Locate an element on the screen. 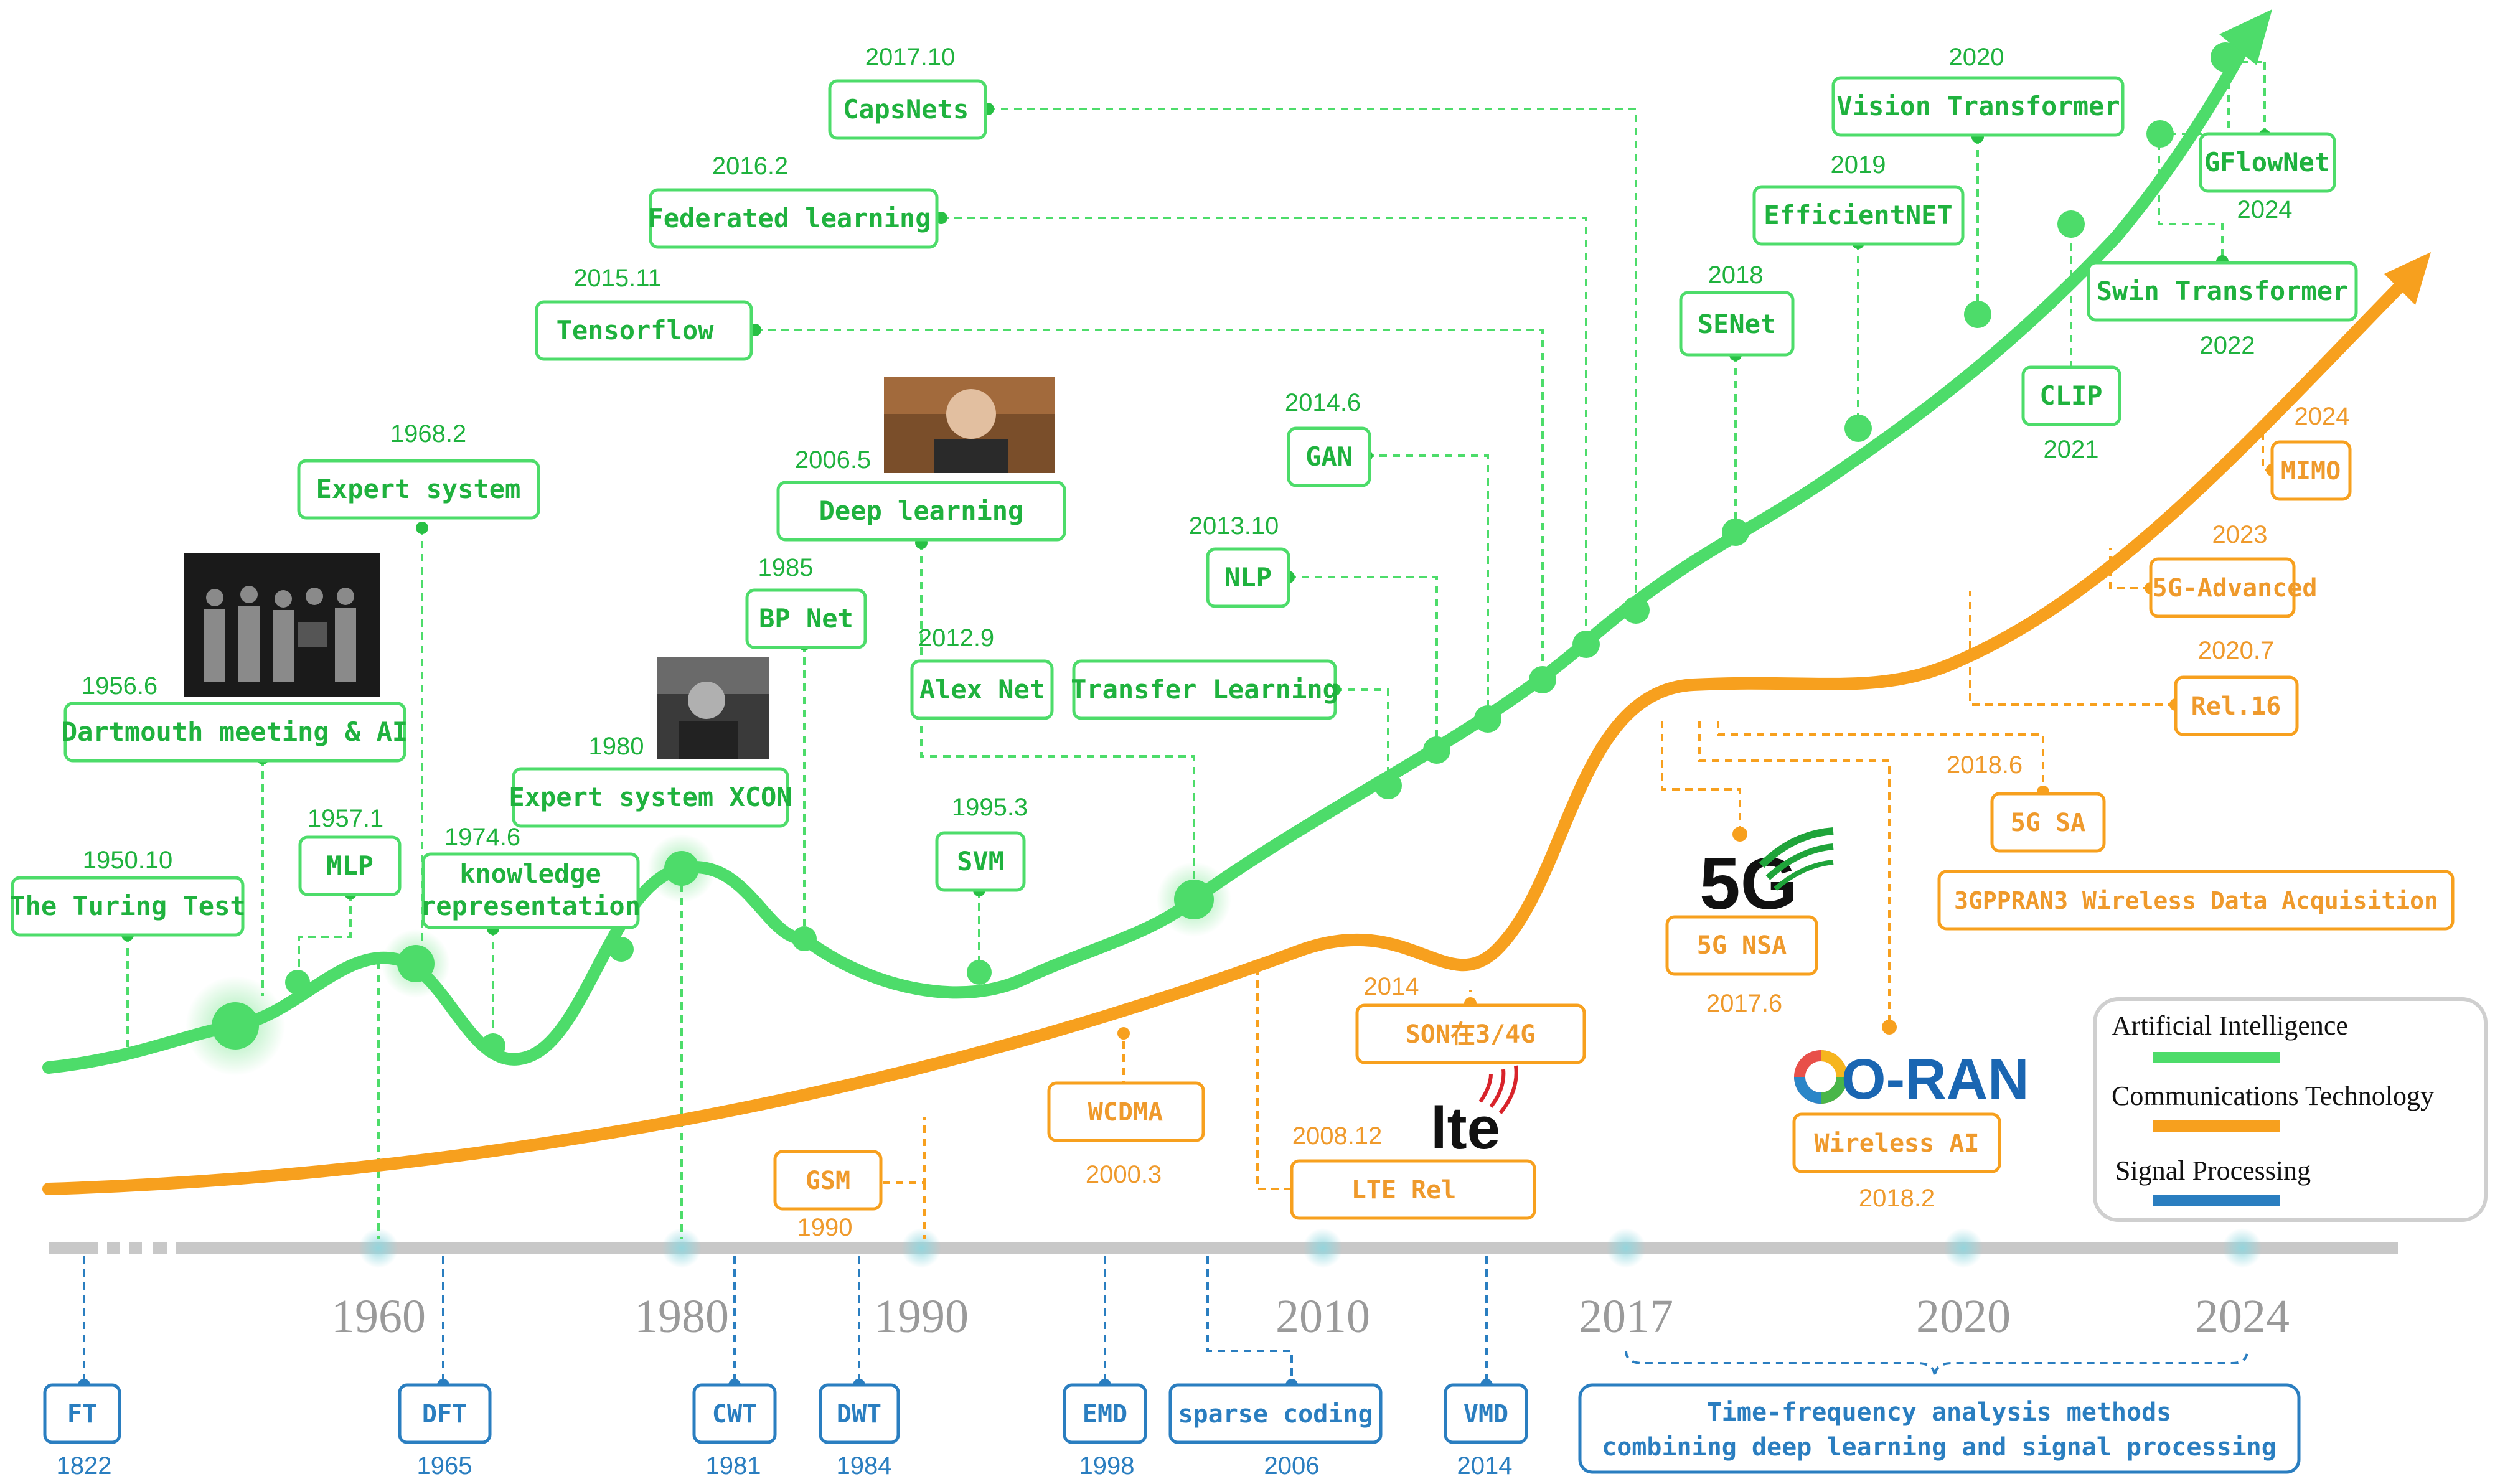 The width and height of the screenshot is (2495, 1484). event-label-senet: SENet is located at coordinates (1737, 324).